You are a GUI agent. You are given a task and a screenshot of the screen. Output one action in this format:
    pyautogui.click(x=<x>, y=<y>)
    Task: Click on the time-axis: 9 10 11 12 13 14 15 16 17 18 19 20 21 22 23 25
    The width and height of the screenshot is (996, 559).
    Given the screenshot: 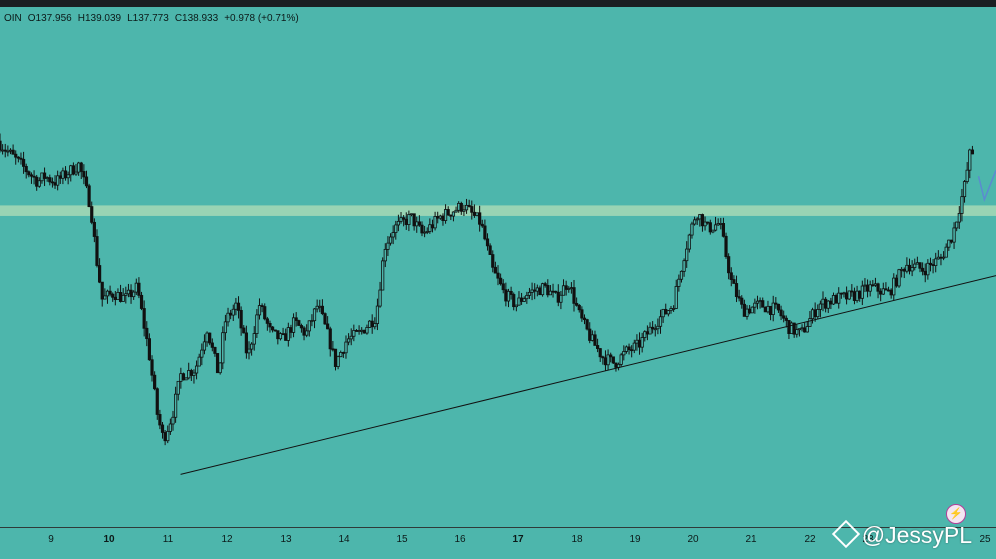 What is the action you would take?
    pyautogui.click(x=498, y=543)
    